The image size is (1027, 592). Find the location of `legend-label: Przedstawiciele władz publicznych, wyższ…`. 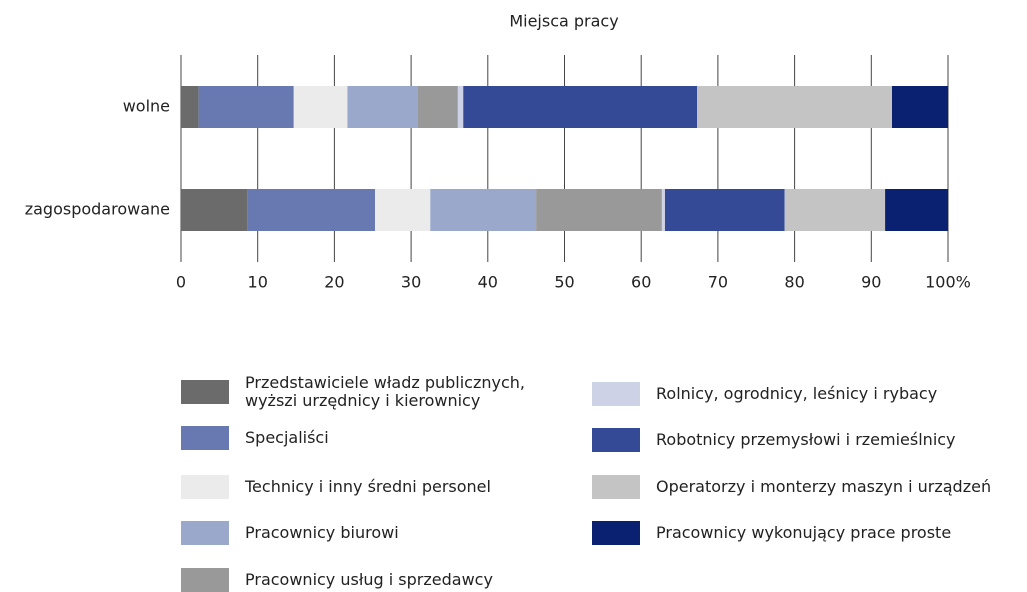

legend-label: Przedstawiciele władz publicznych, wyższ… is located at coordinates (385, 391).